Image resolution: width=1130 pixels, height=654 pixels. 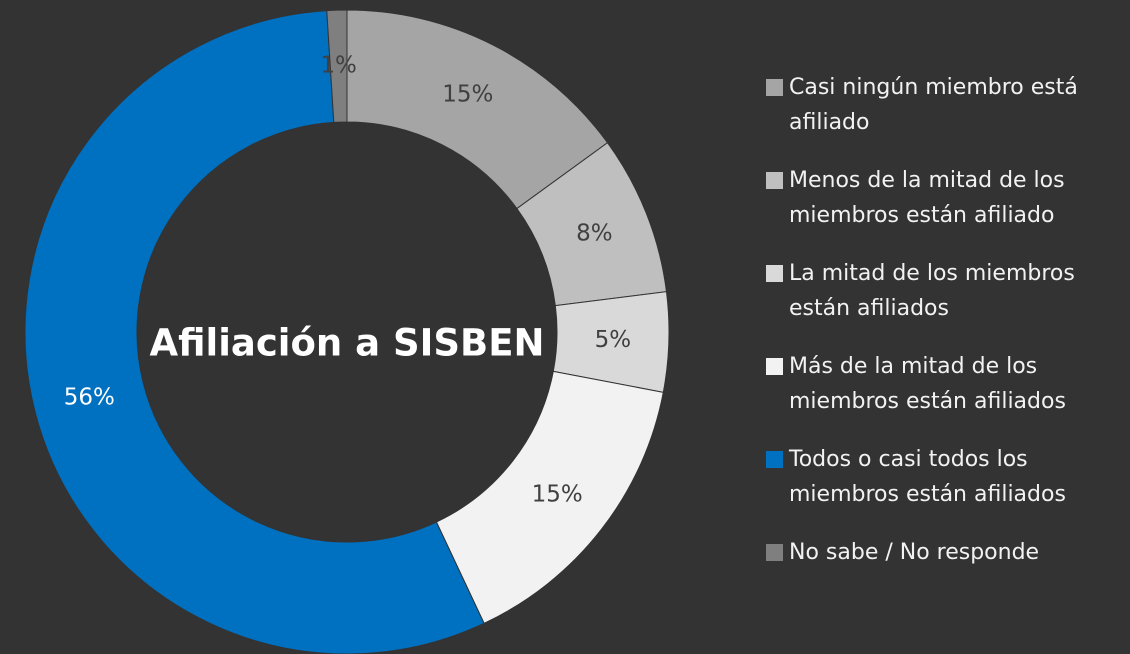 What do you see at coordinates (613, 340) in the screenshot?
I see `value-label: 5%` at bounding box center [613, 340].